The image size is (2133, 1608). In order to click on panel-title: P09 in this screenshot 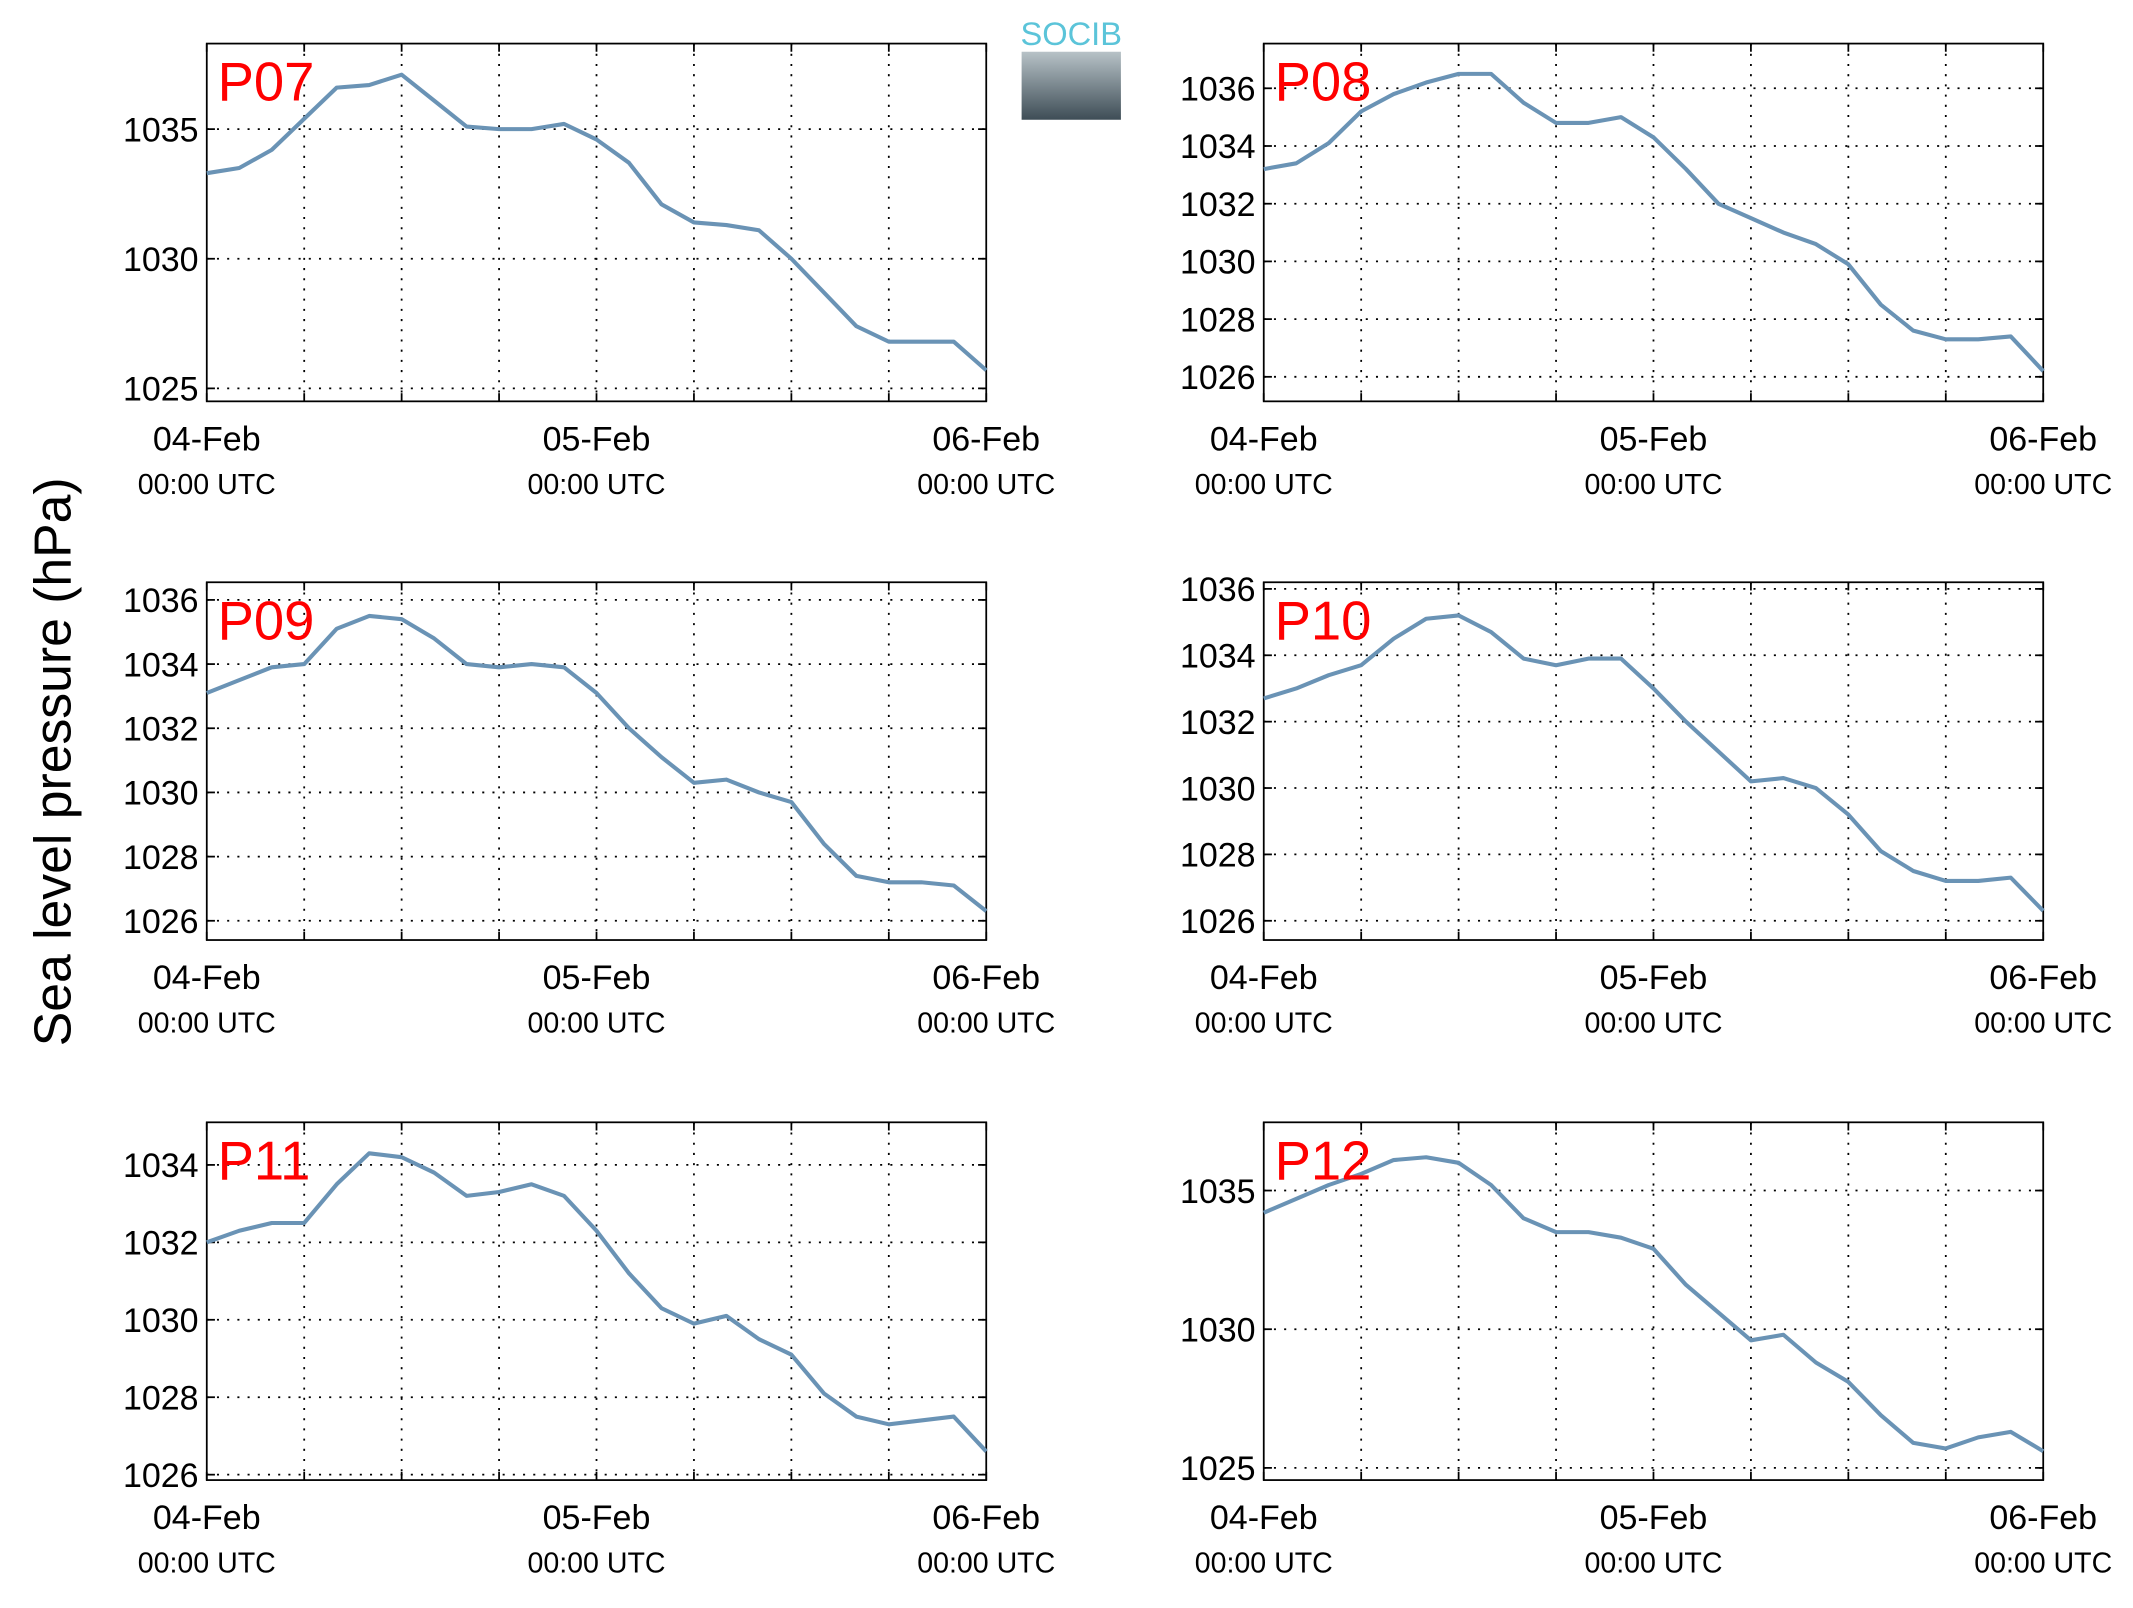, I will do `click(266, 620)`.